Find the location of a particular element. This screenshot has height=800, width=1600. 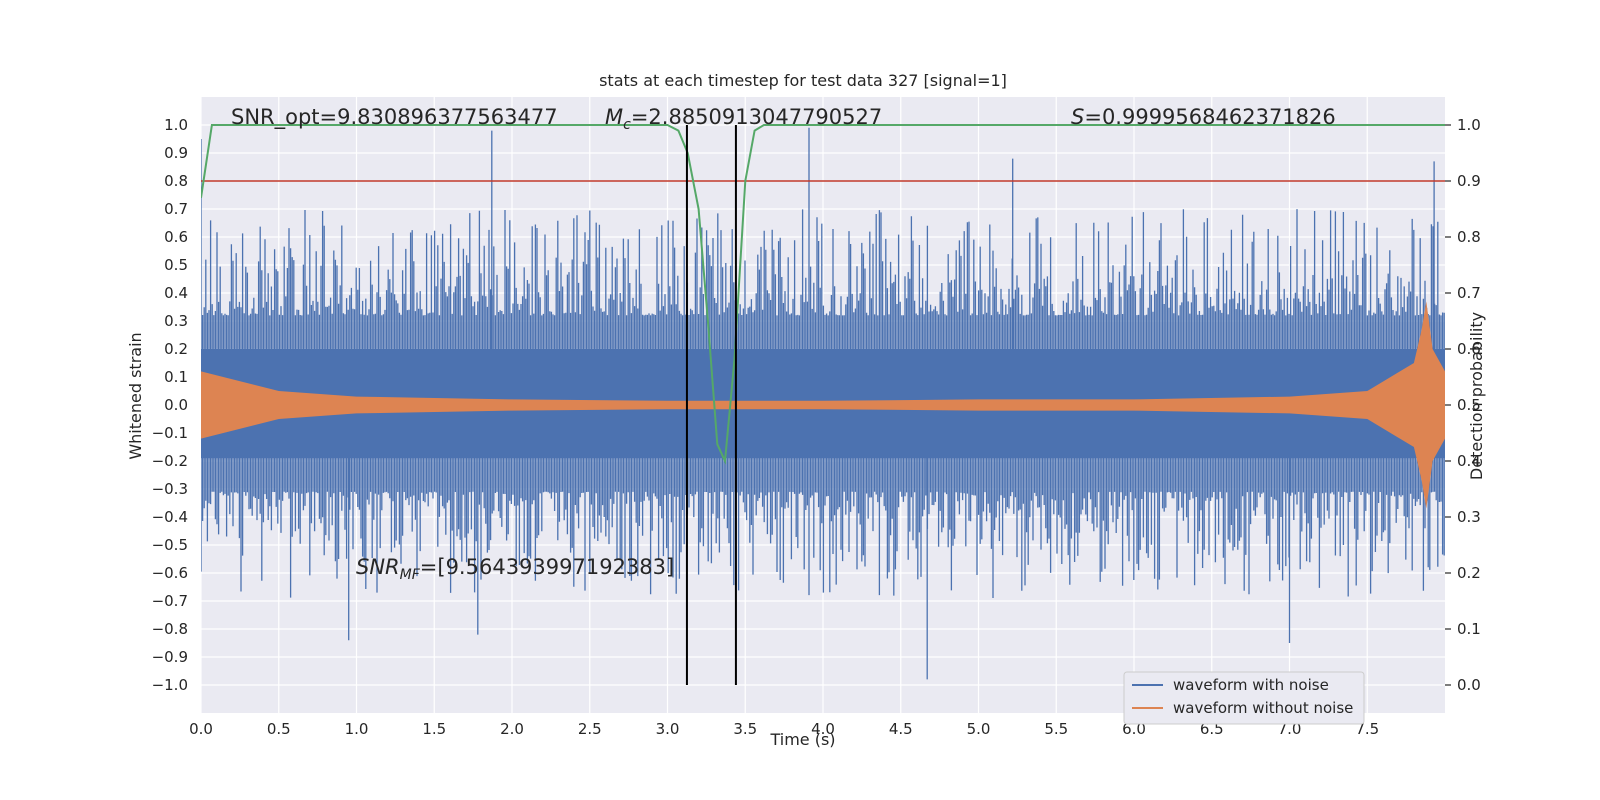

y-tick-label: −0.1 is located at coordinates (170, 433).